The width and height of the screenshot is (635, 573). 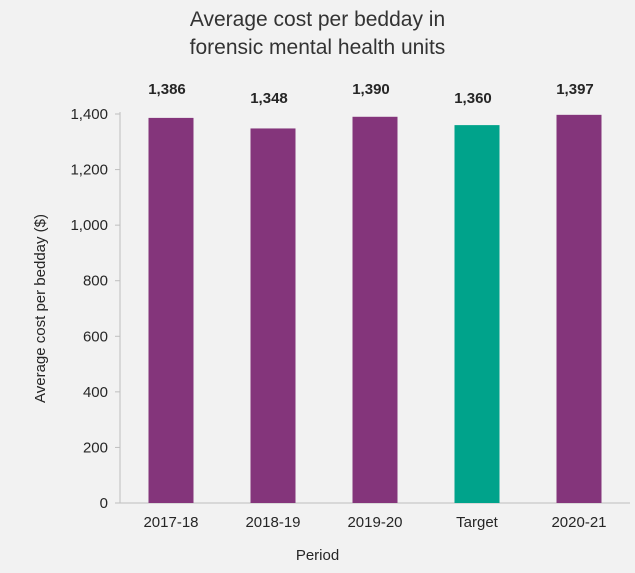 I want to click on y-tick-label: 1,000, so click(x=89, y=225).